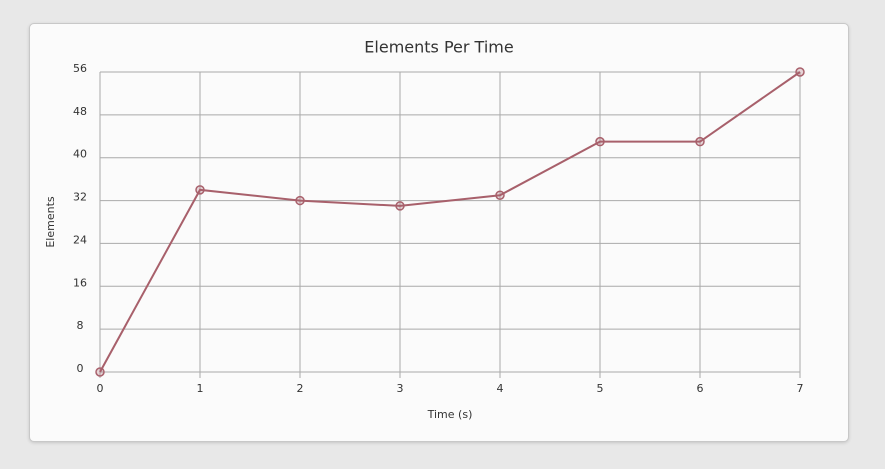 The width and height of the screenshot is (885, 469). What do you see at coordinates (300, 388) in the screenshot?
I see `x-tick-label: 2` at bounding box center [300, 388].